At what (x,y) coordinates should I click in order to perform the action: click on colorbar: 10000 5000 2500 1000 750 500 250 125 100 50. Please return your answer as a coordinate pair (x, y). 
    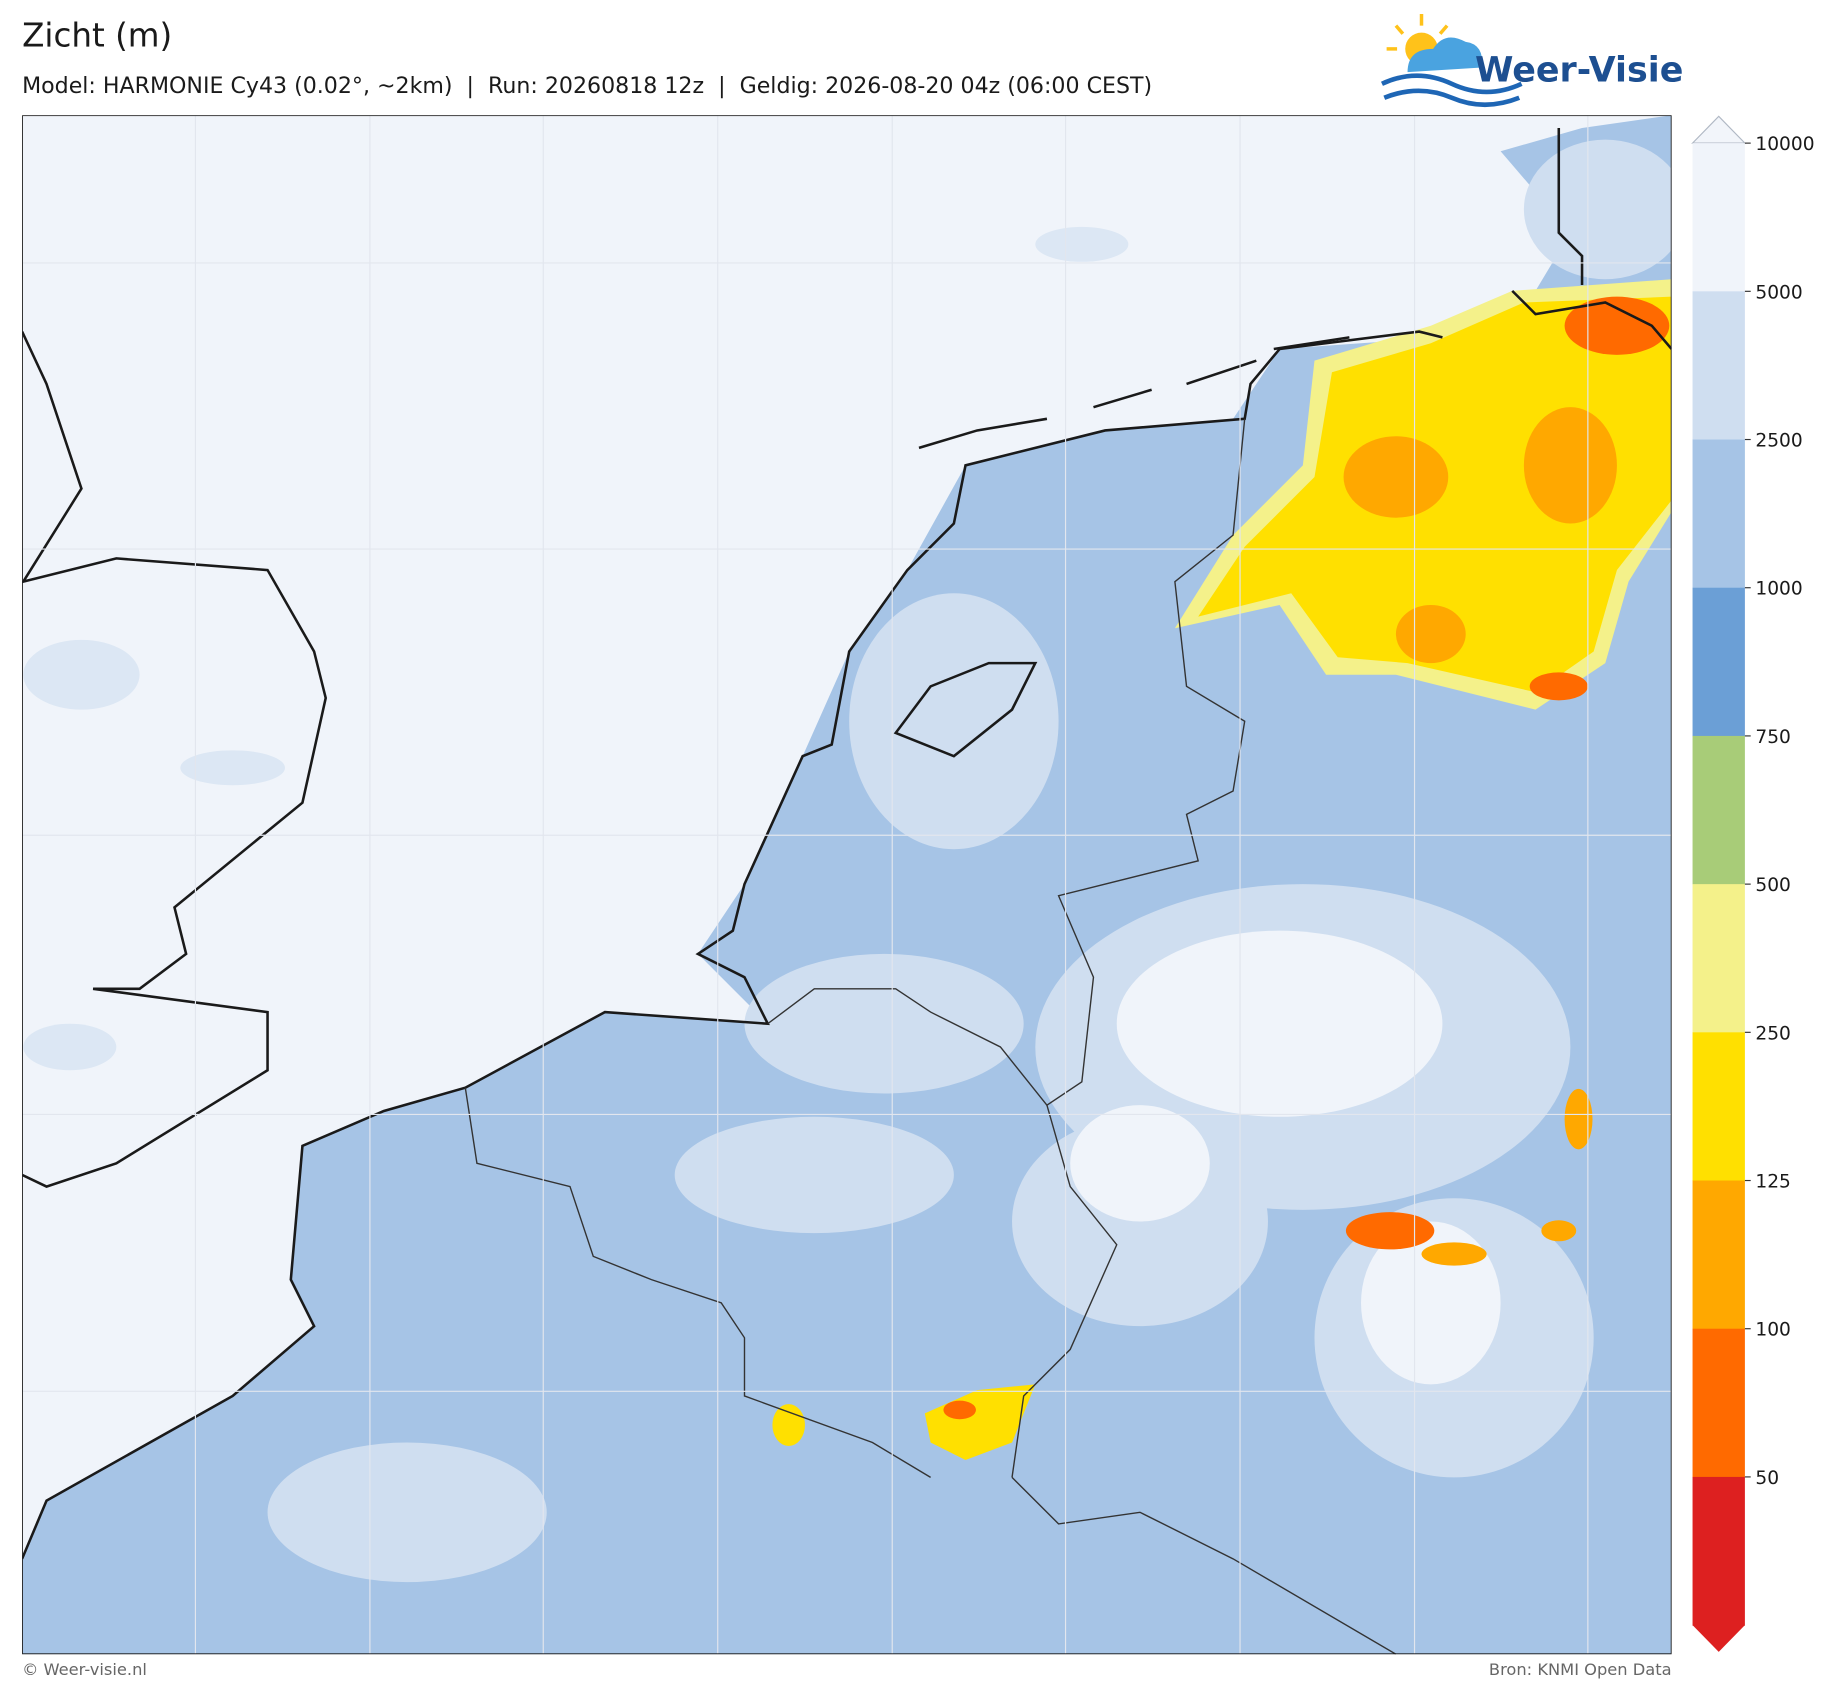
    Looking at the image, I should click on (1753, 883).